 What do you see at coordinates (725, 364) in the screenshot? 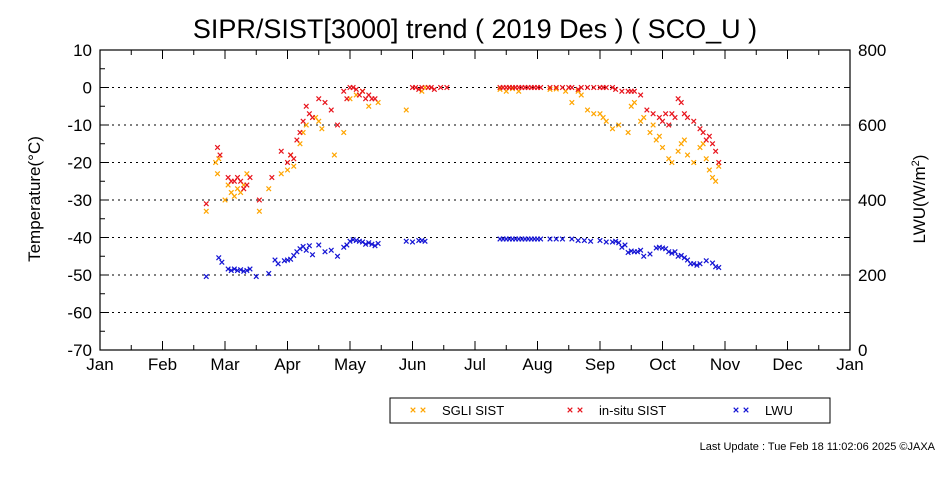
I see `x-tick-label: Nov` at bounding box center [725, 364].